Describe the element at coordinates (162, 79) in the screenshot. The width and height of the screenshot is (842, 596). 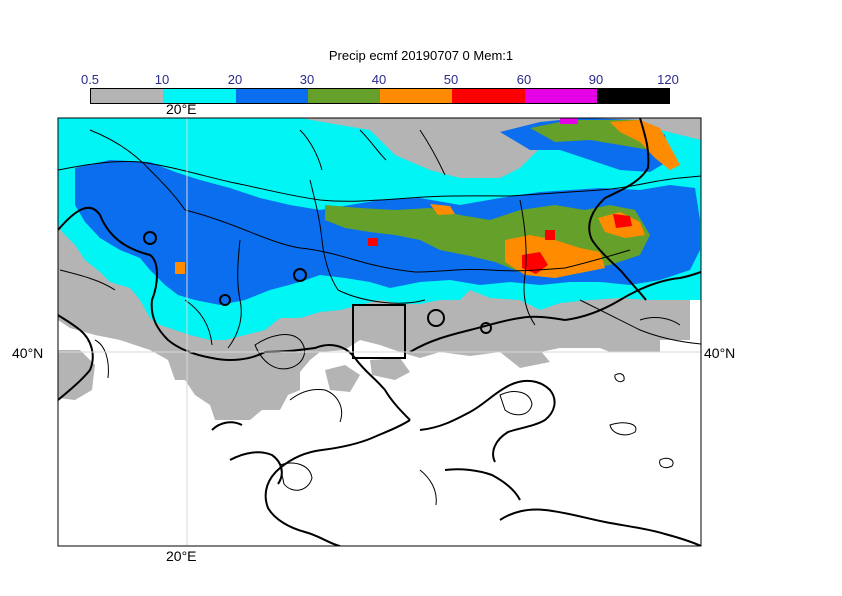
I see `colorbar-label: 10` at that location.